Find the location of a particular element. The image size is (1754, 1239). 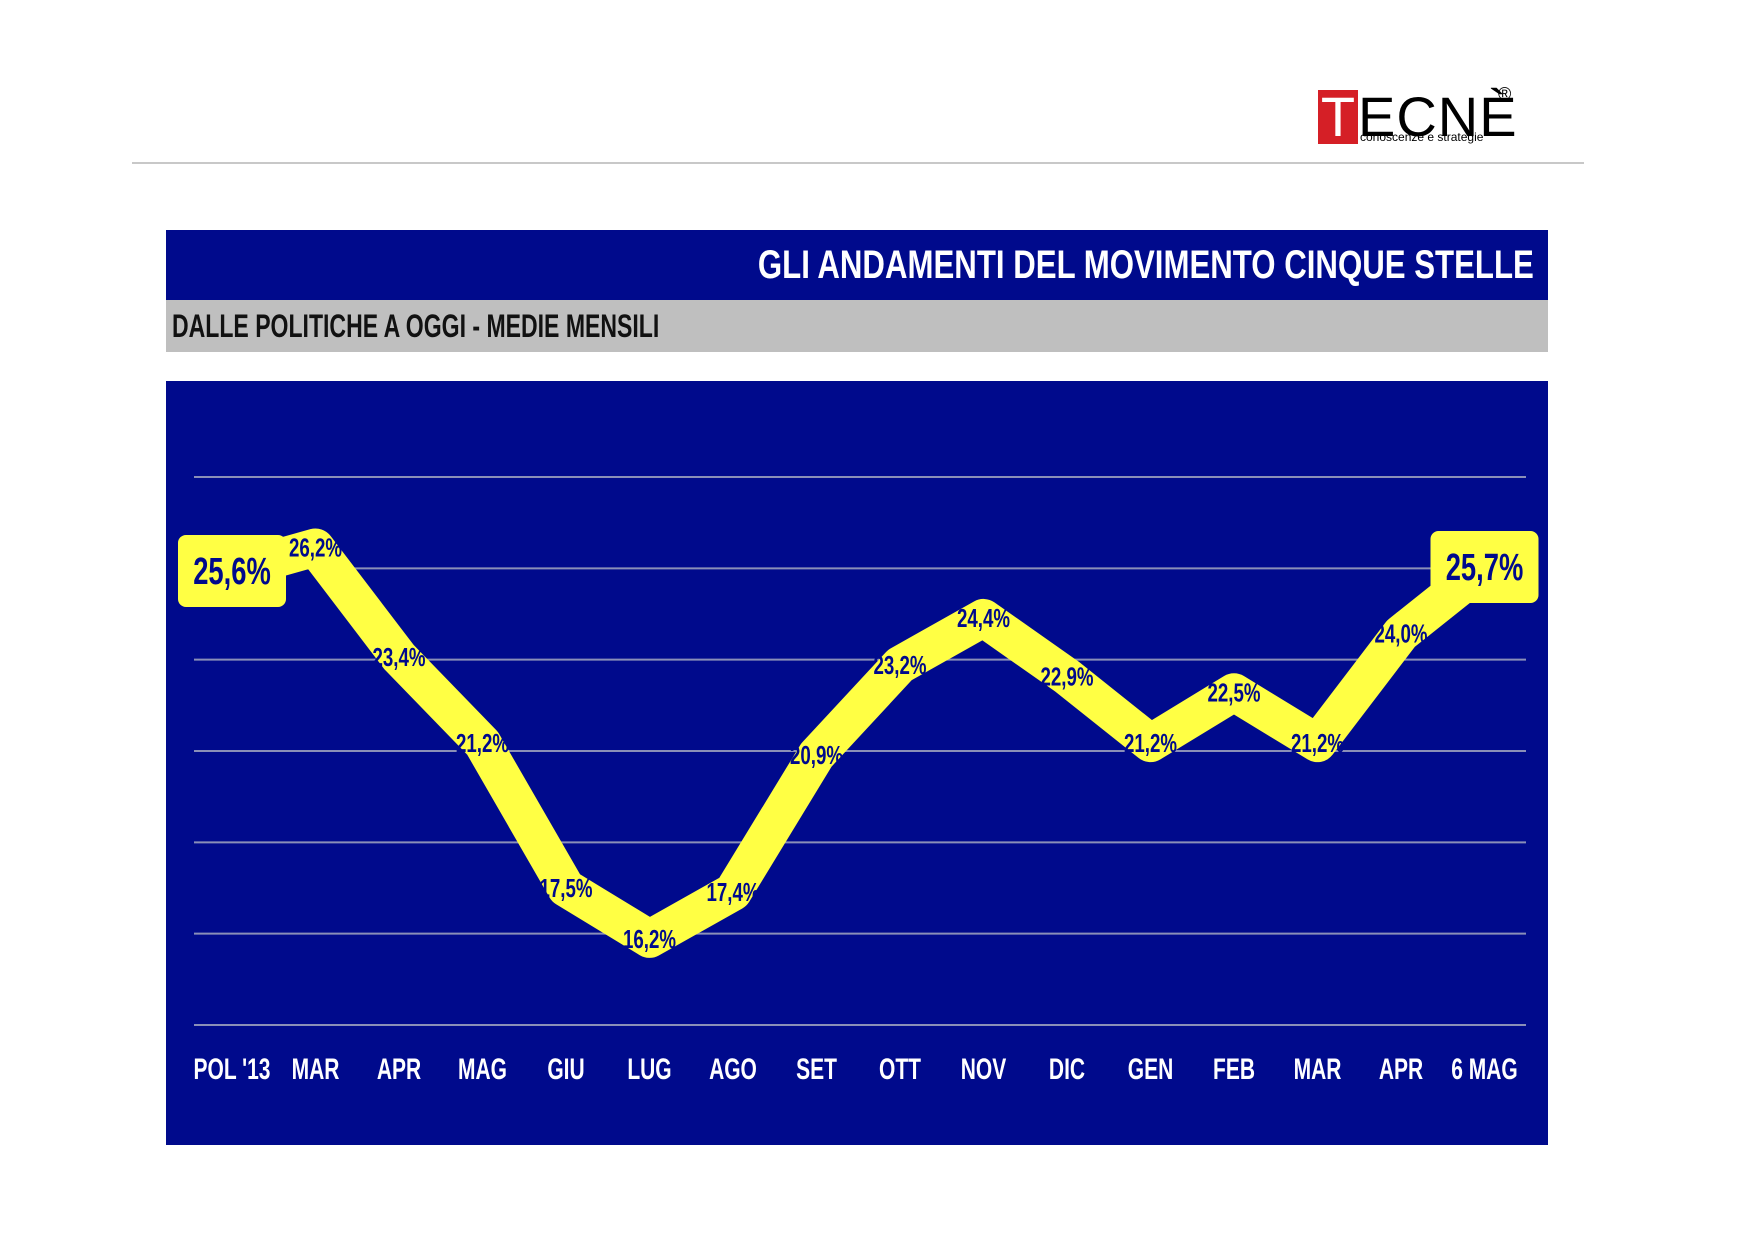

data-label: 24,4% is located at coordinates (983, 618).